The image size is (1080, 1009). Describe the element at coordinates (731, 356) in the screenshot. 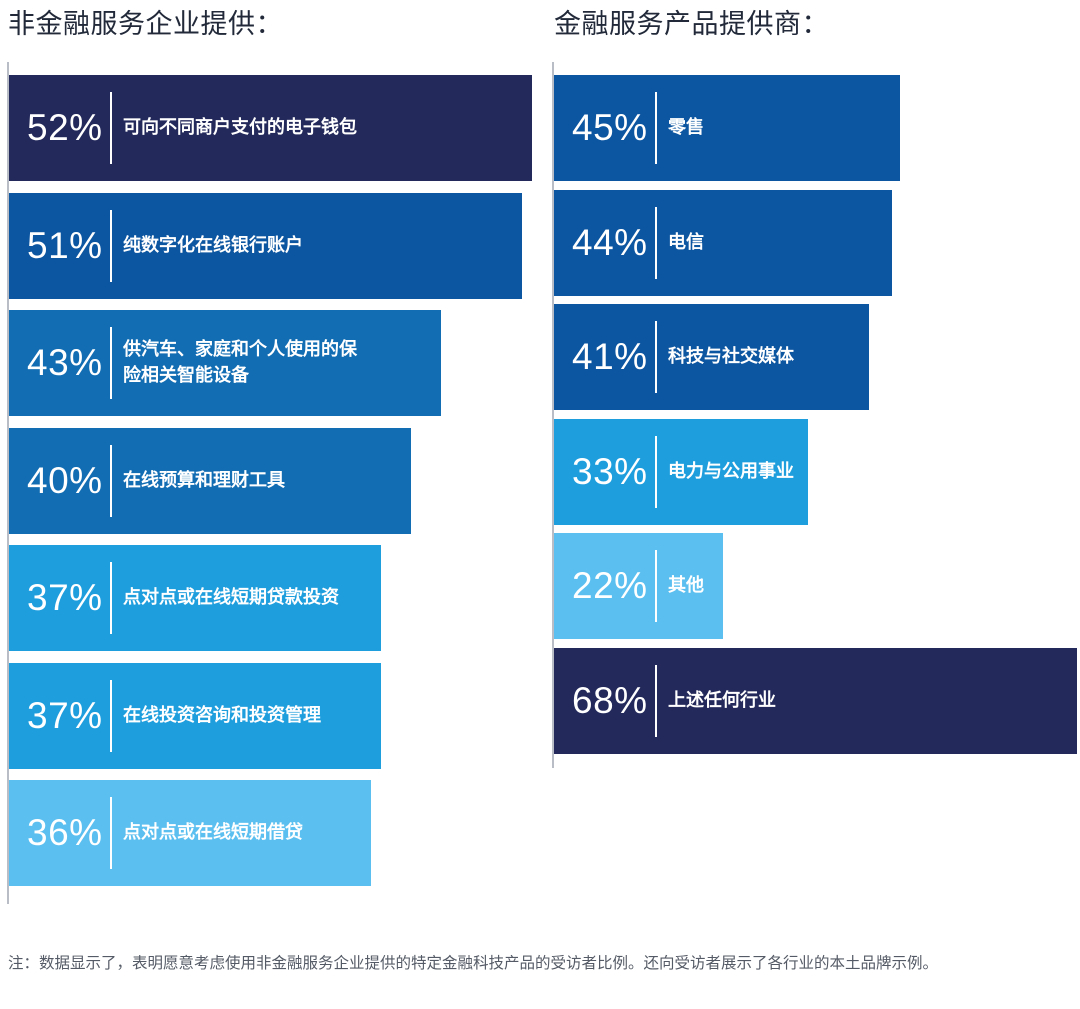

I see `right-bar-category-label: 科技与社交媒体` at that location.